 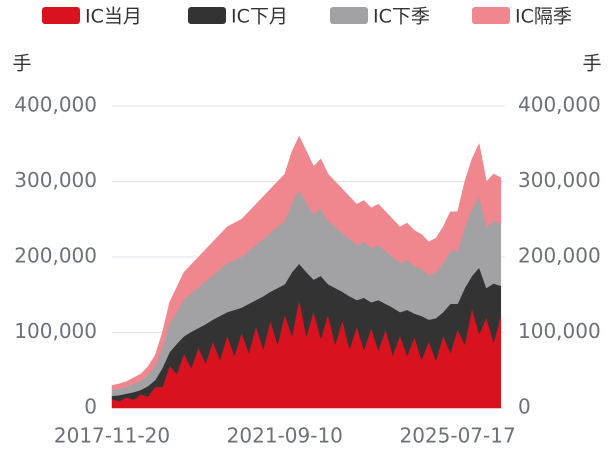 What do you see at coordinates (591, 64) in the screenshot?
I see `y2-unit: 手` at bounding box center [591, 64].